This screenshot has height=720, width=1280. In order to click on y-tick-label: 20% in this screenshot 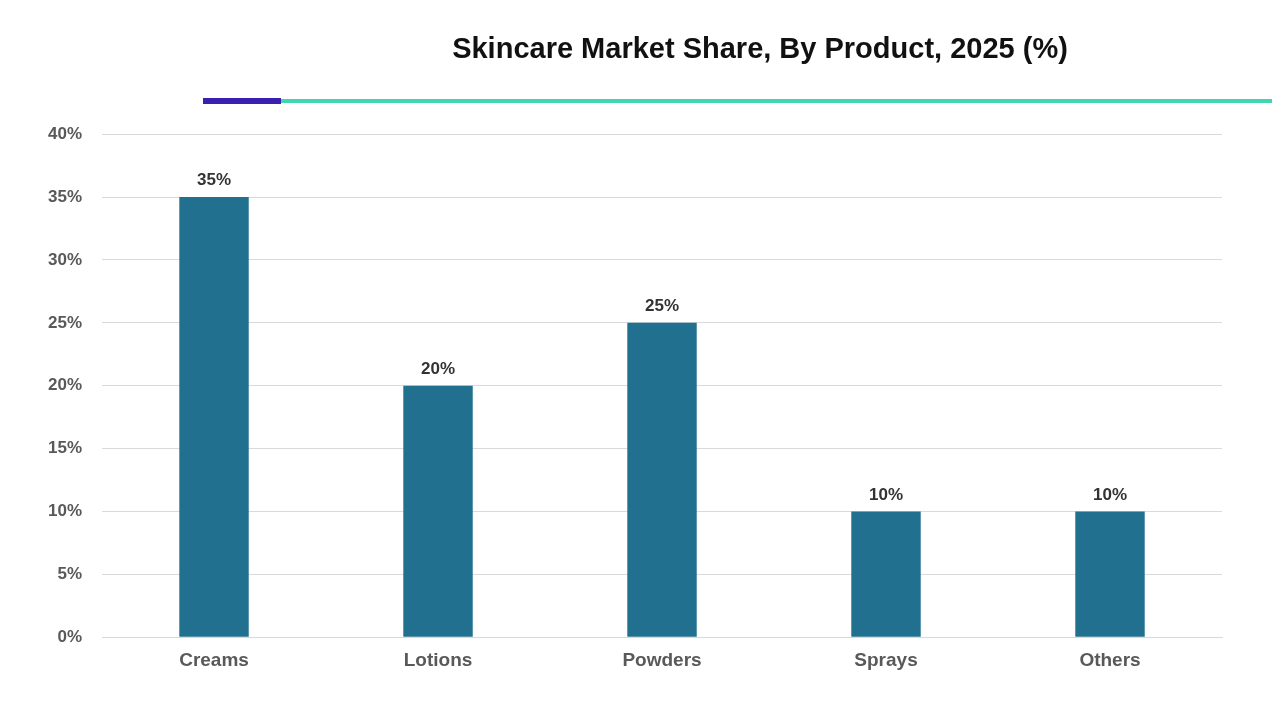, I will do `click(65, 385)`.